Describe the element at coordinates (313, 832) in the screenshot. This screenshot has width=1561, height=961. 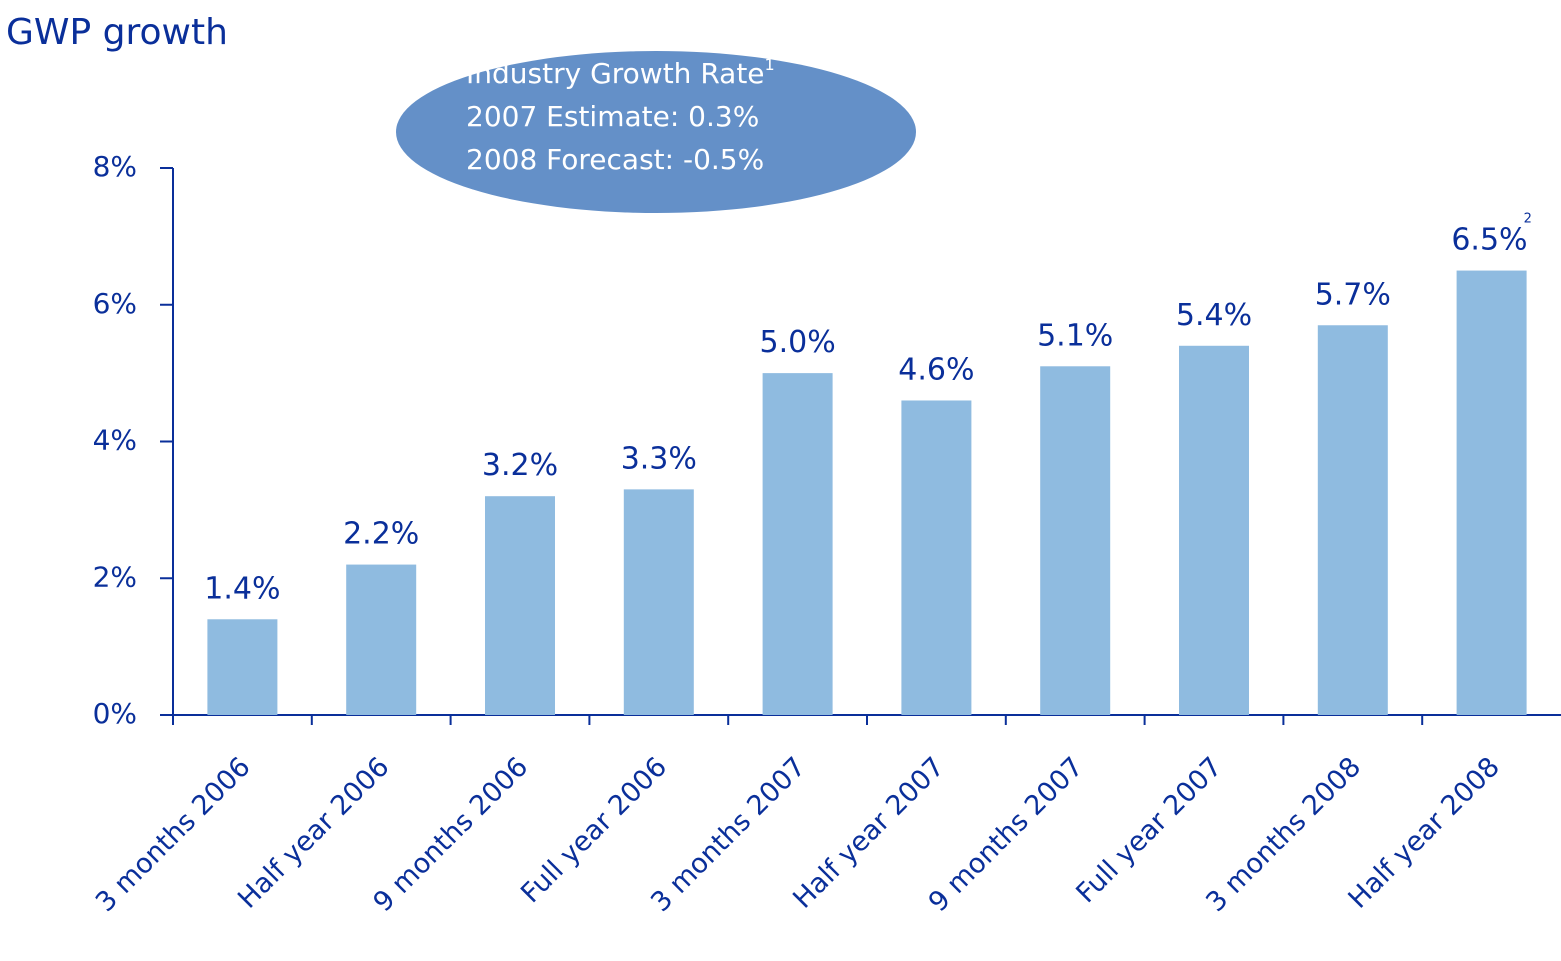
I see `x-tick-label: Half year 2006` at that location.